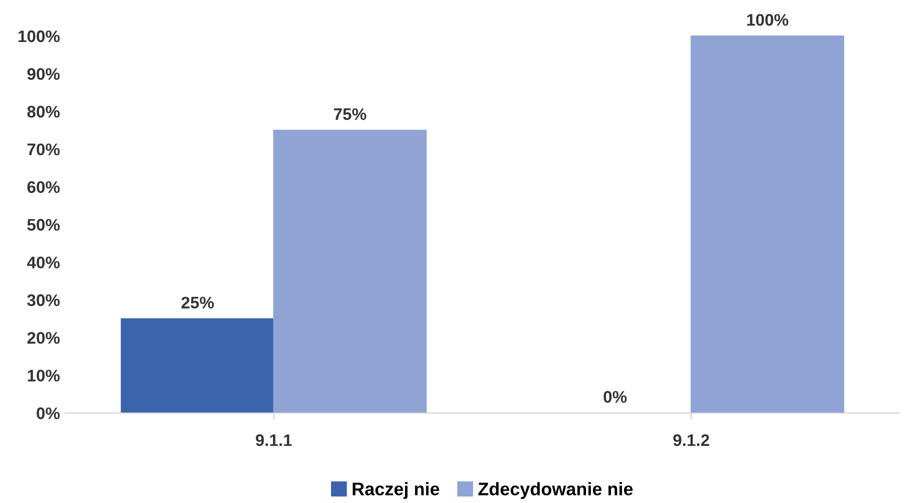 Image resolution: width=910 pixels, height=503 pixels. I want to click on y-tick-label: 70%, so click(44, 150).